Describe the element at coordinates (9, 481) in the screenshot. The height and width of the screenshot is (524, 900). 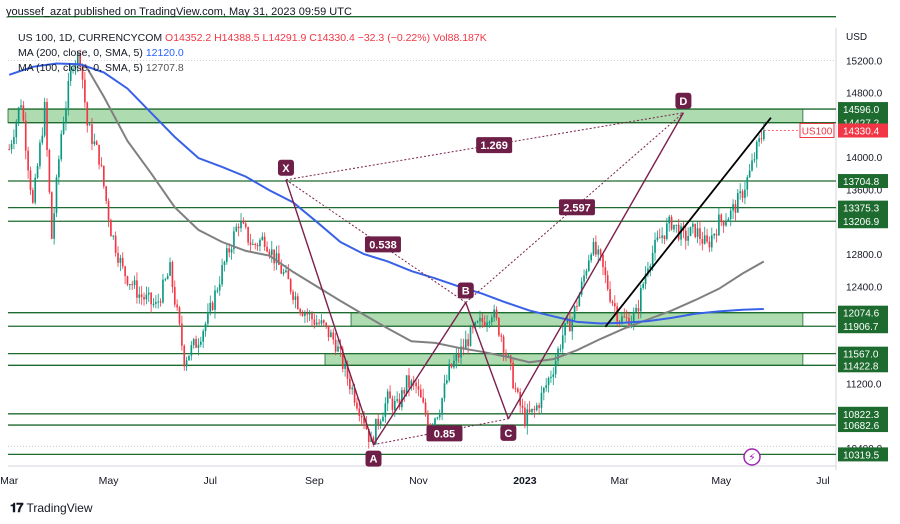
I see `time-axis-label: Mar` at that location.